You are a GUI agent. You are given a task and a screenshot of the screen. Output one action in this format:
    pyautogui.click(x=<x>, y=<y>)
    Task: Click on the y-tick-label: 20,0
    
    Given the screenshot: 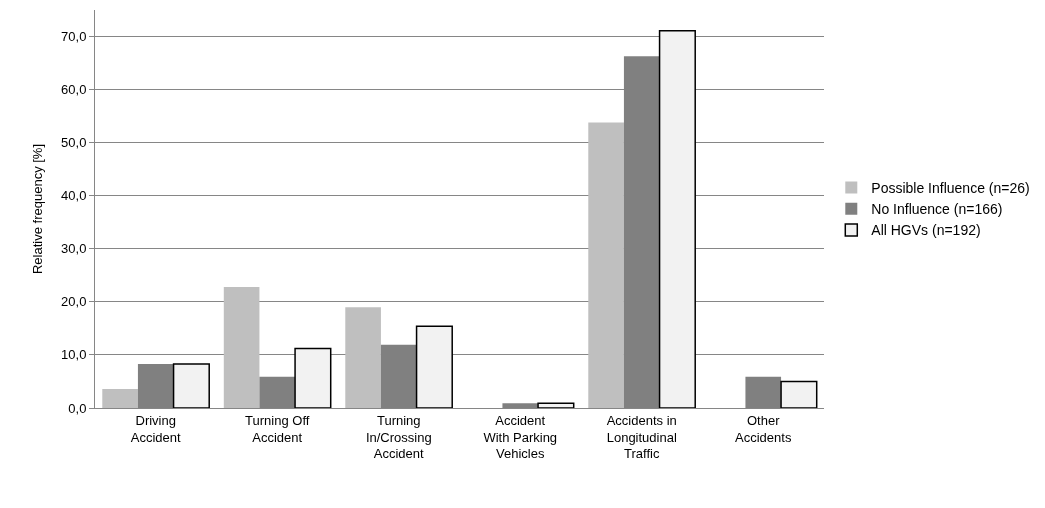 What is the action you would take?
    pyautogui.click(x=74, y=302)
    